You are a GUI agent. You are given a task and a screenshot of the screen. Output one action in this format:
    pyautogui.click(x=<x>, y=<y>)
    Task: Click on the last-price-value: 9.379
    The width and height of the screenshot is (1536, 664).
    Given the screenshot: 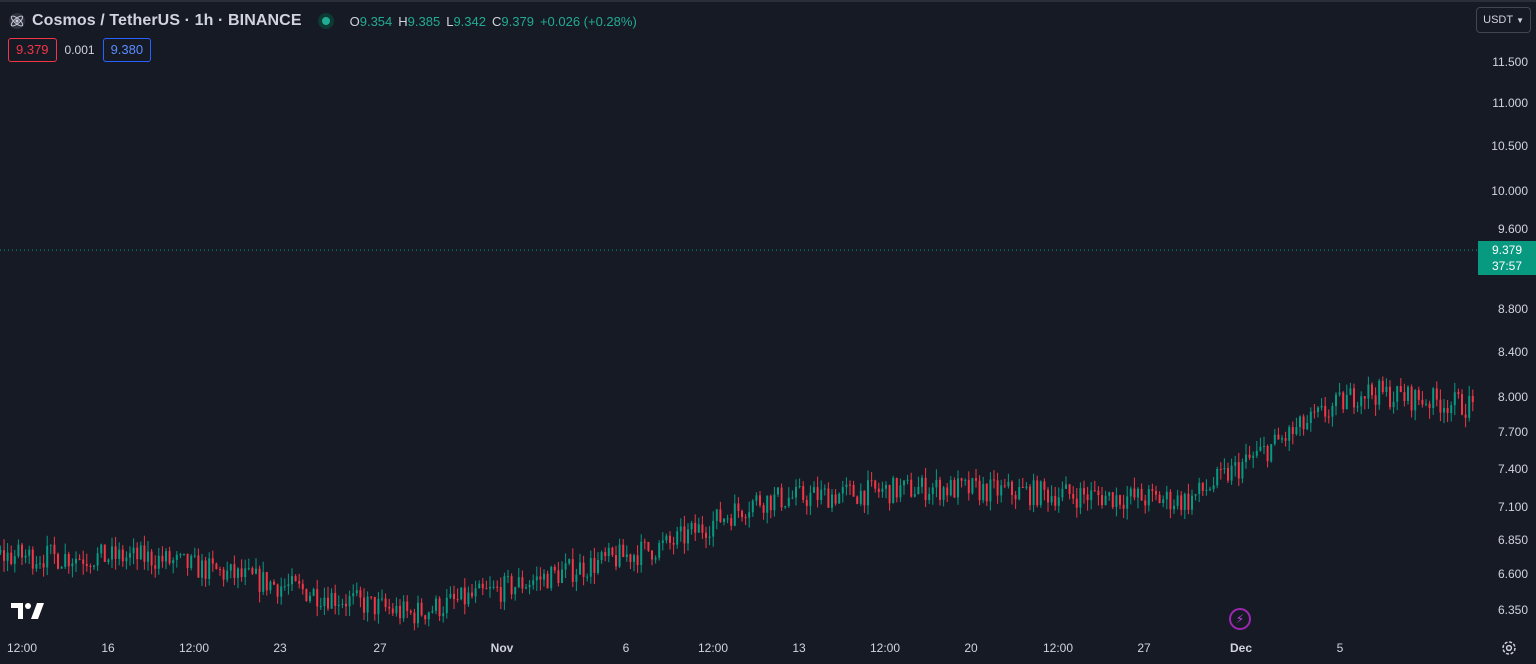 What is the action you would take?
    pyautogui.click(x=1507, y=250)
    